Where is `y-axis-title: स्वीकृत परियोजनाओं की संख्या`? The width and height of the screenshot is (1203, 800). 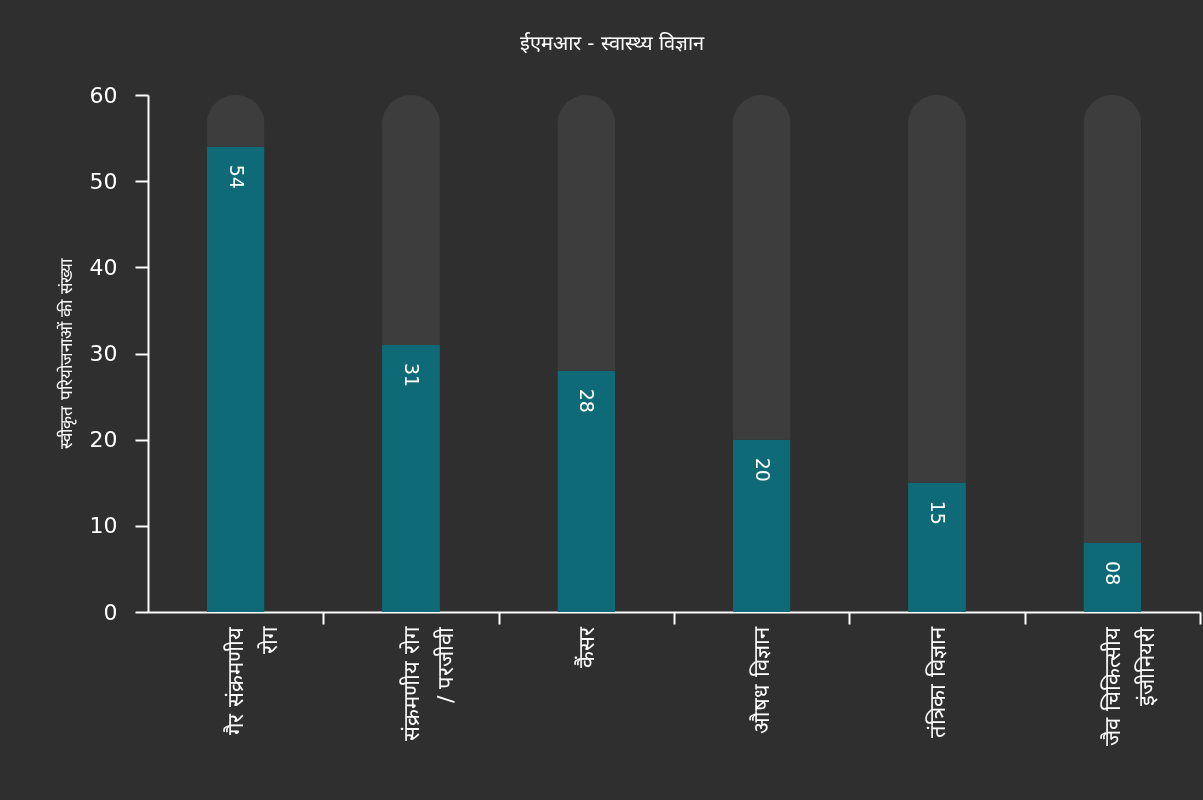
y-axis-title: स्वीकृत परियोजनाओं की संख्या is located at coordinates (66, 353).